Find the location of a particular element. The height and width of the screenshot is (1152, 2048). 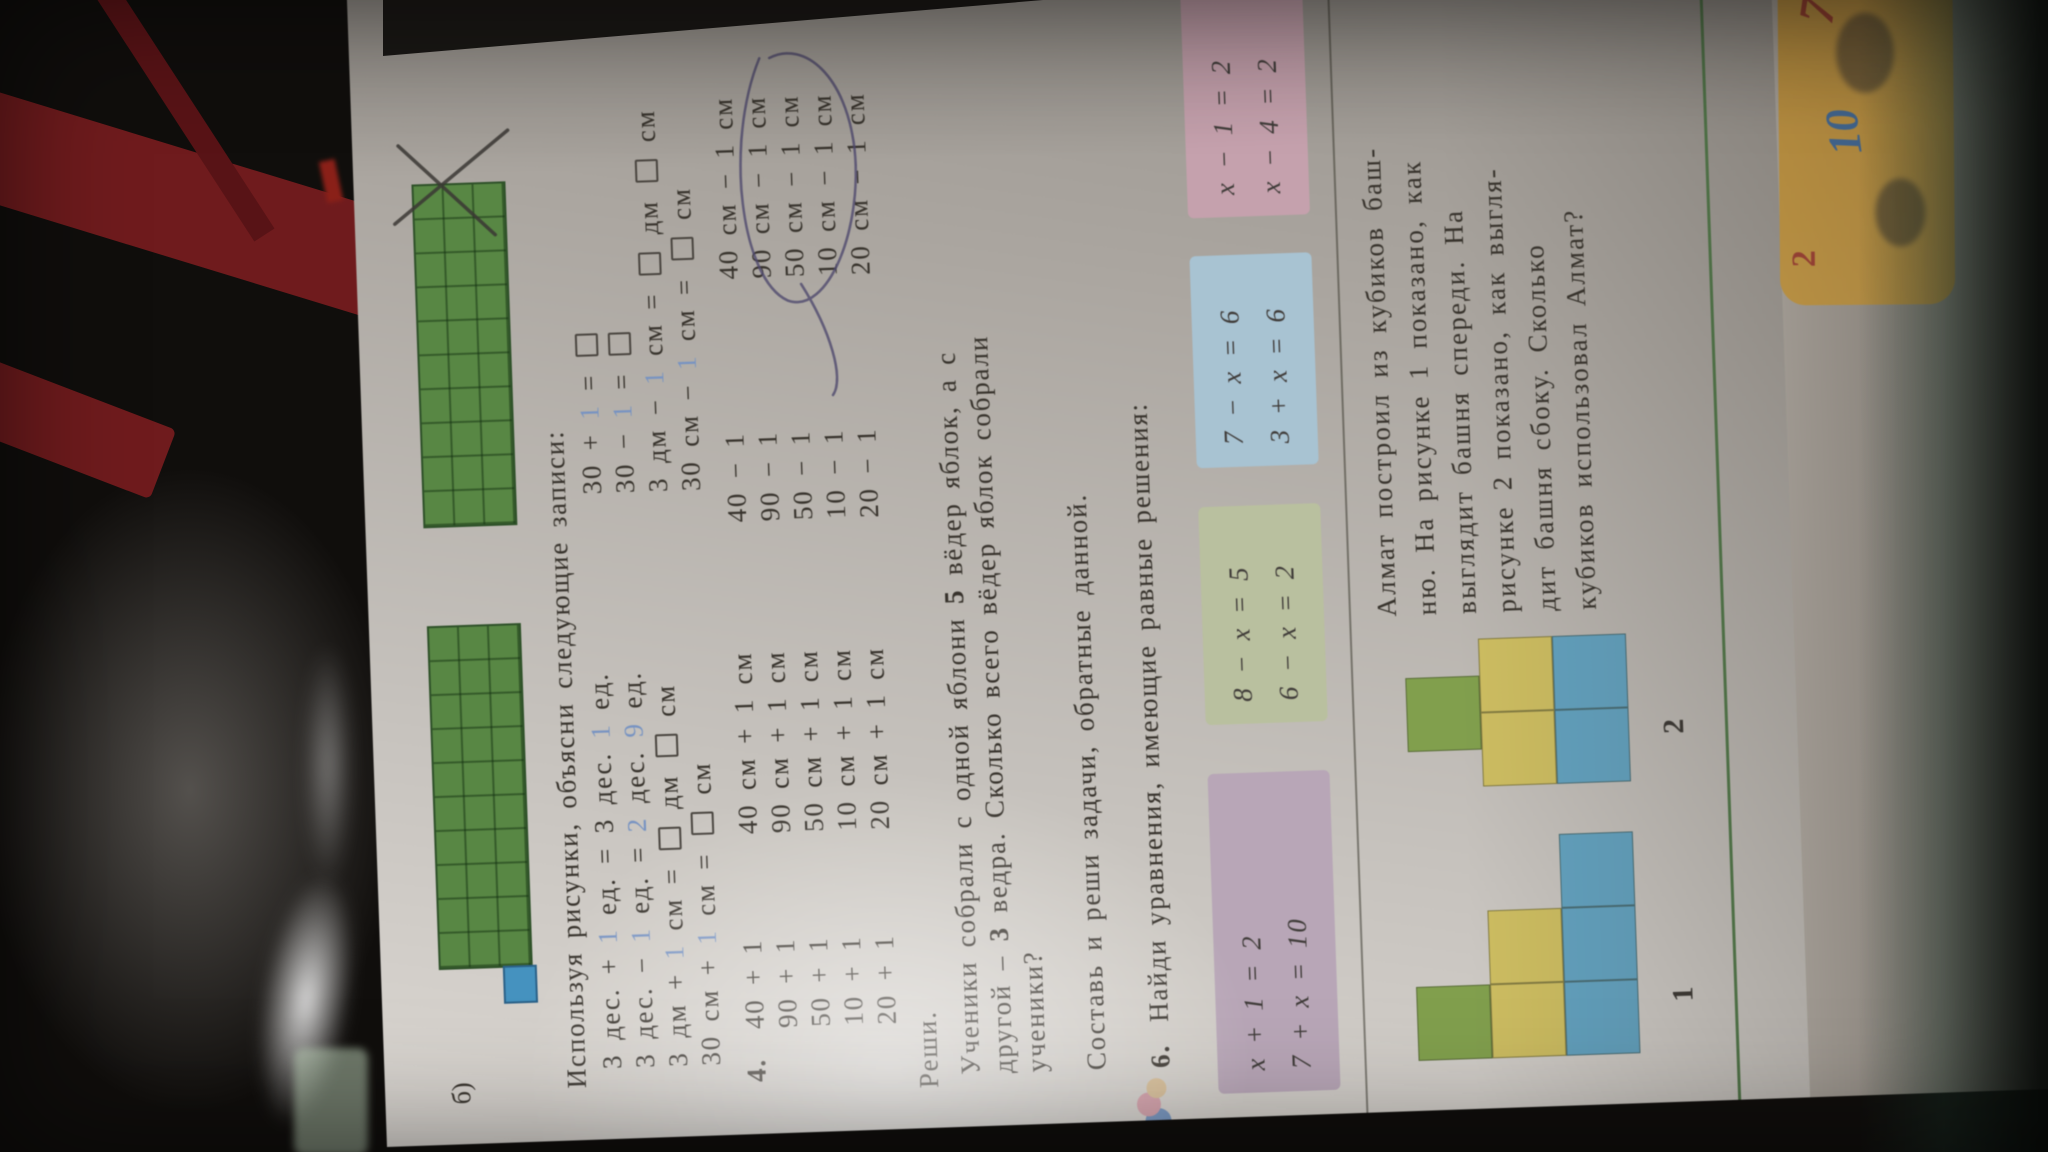

figure-label-1: 1 is located at coordinates (1683, 994).